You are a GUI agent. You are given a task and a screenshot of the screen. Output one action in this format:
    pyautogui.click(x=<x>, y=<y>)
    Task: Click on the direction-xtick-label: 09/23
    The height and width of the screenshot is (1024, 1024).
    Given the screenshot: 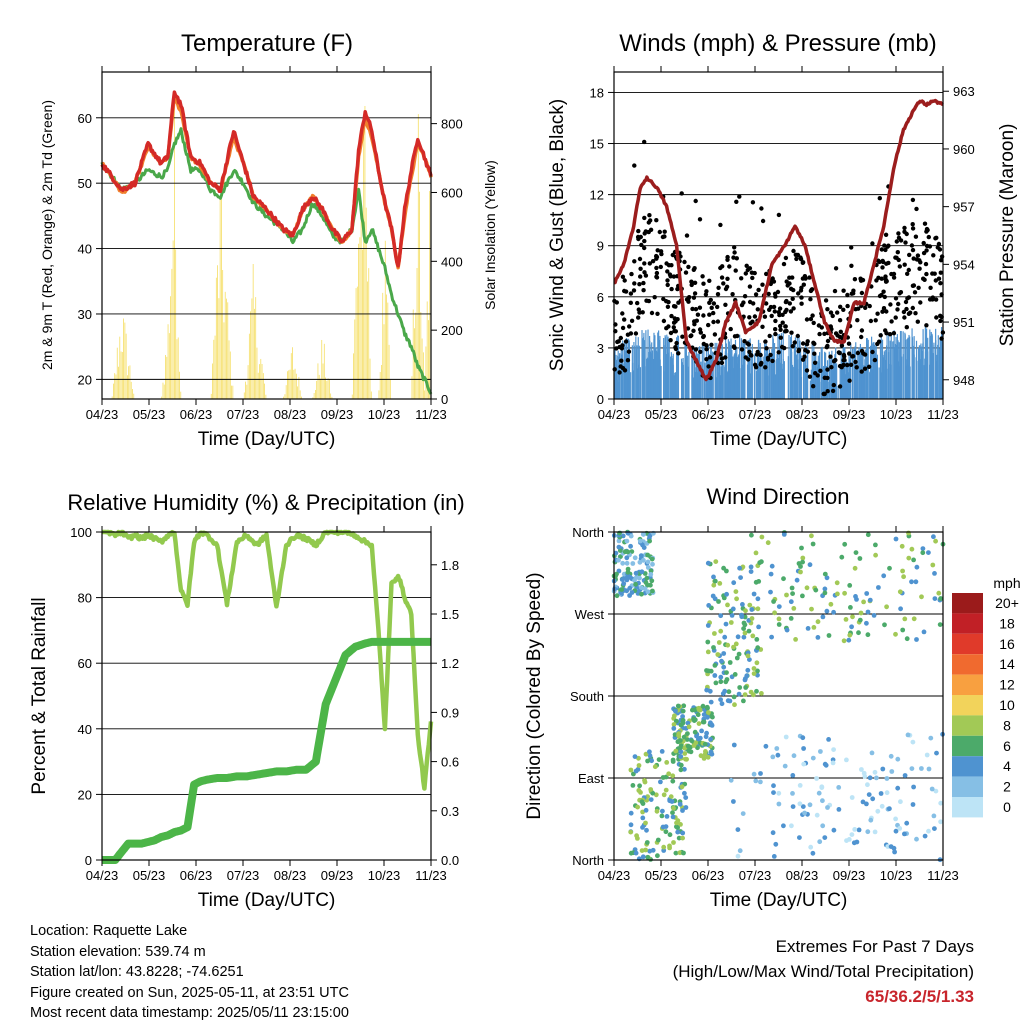 What is the action you would take?
    pyautogui.click(x=849, y=875)
    